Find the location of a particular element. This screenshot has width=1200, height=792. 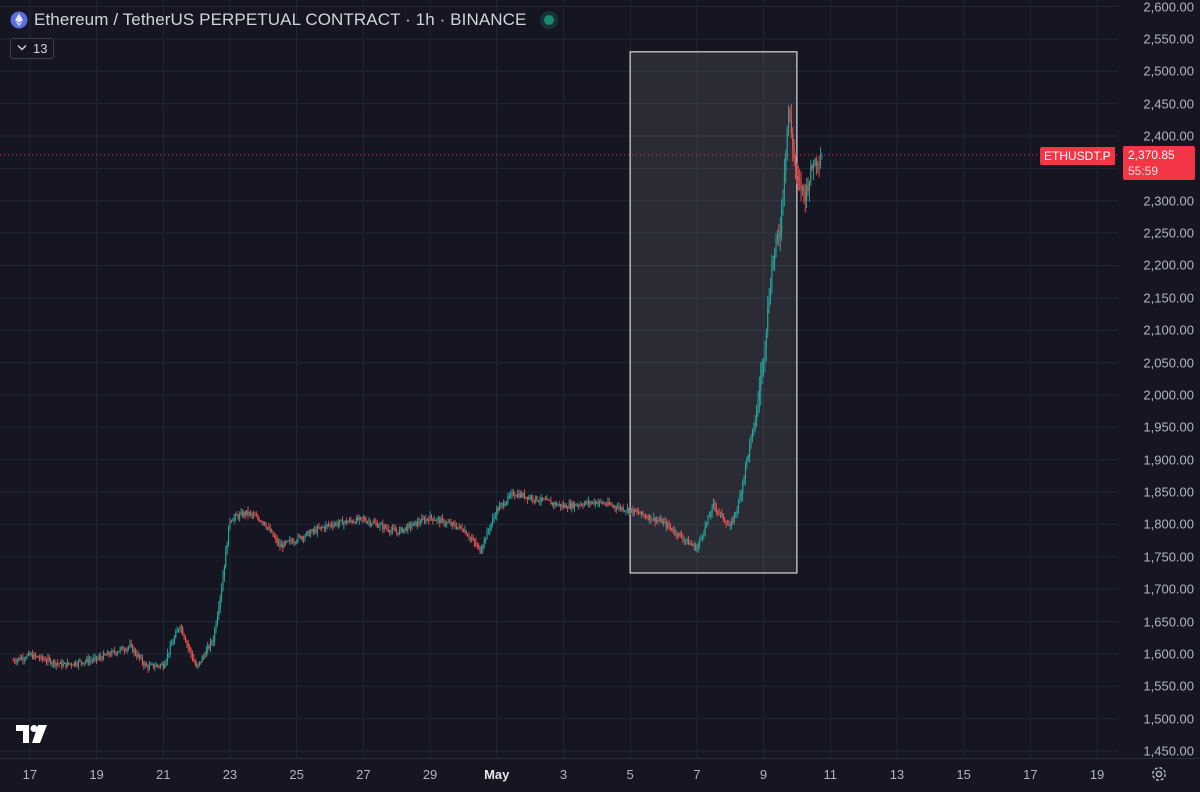

gear-icon is located at coordinates (1159, 774).